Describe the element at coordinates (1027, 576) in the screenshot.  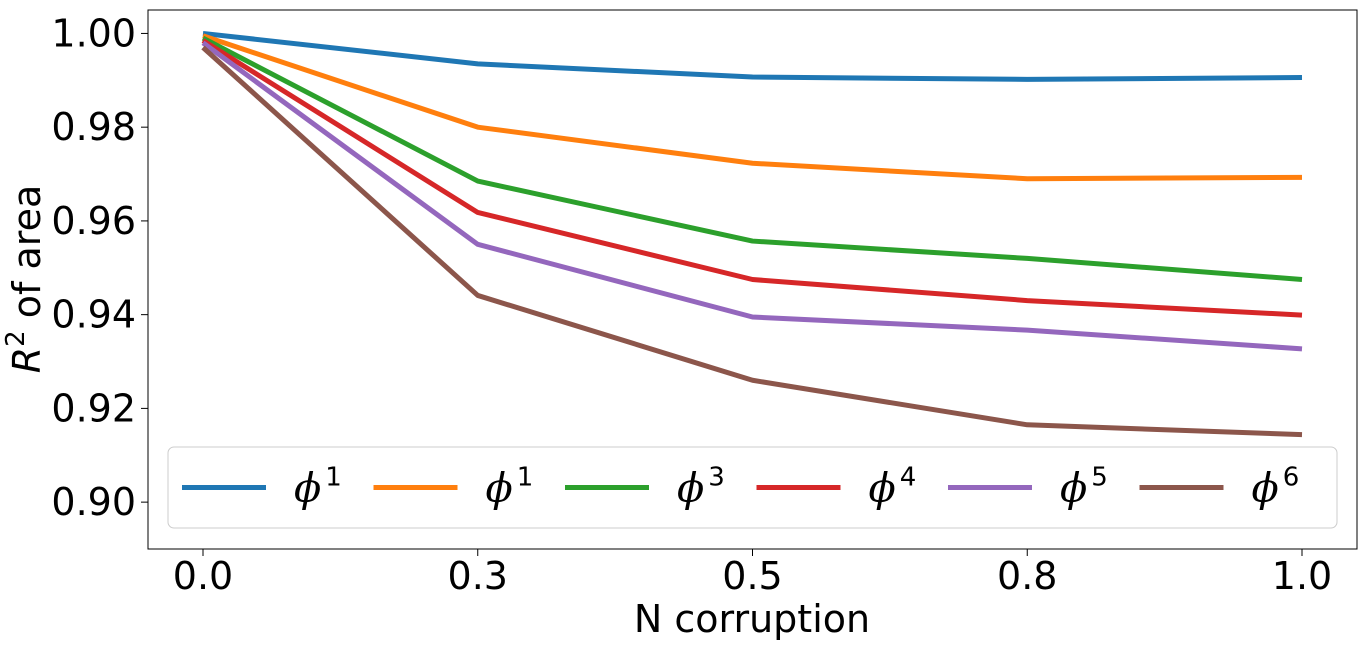
I see `x-tick-label: 0.8` at that location.